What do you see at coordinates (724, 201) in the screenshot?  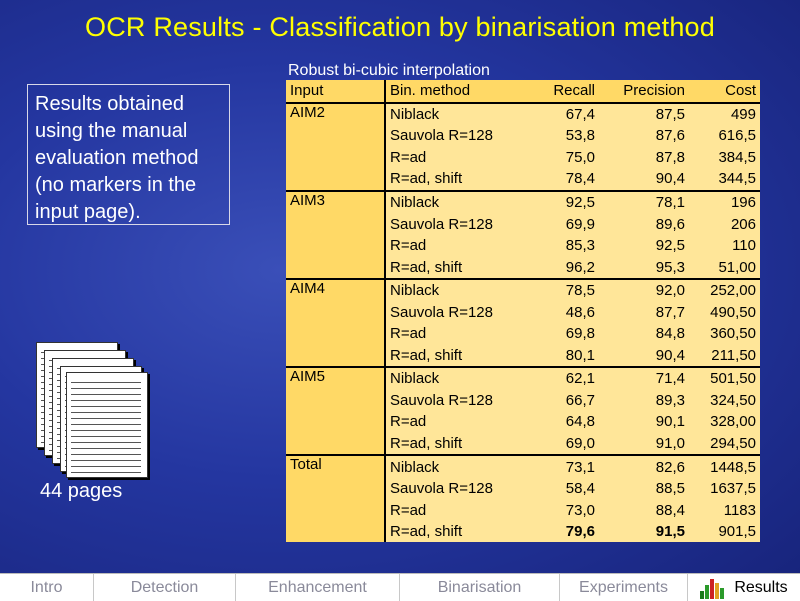 I see `cost-cell: 196` at bounding box center [724, 201].